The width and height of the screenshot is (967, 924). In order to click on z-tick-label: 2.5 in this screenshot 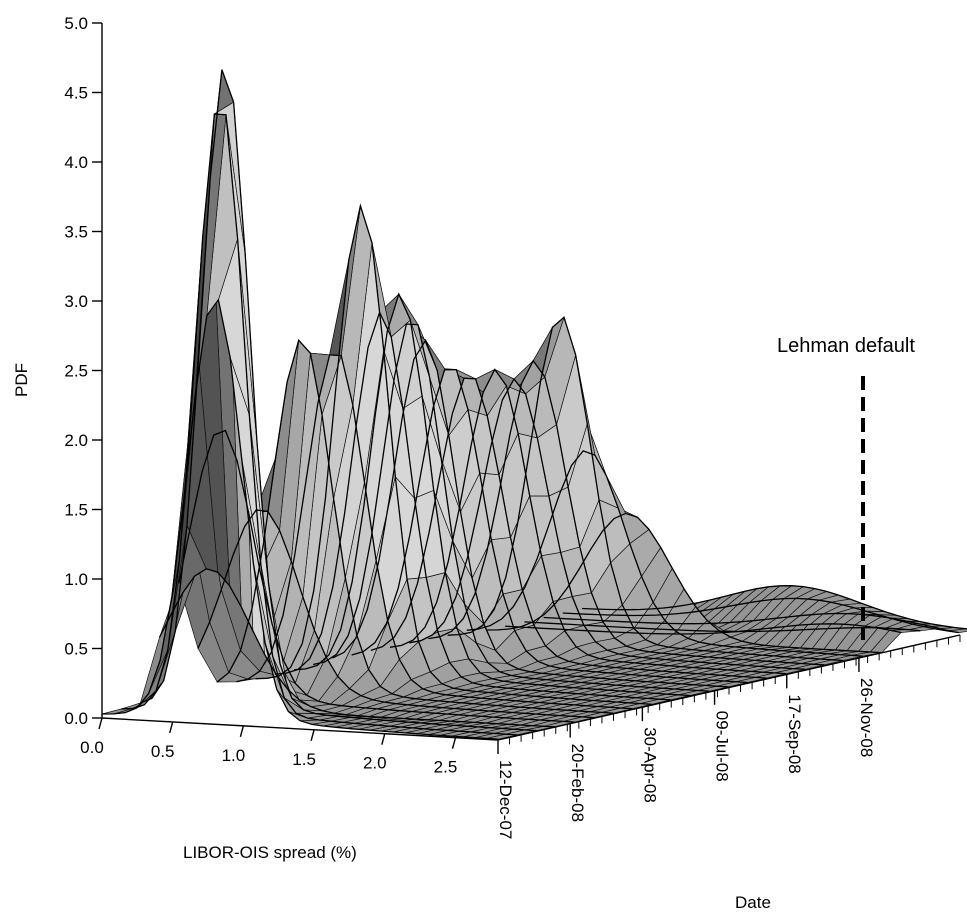, I will do `click(76, 371)`.